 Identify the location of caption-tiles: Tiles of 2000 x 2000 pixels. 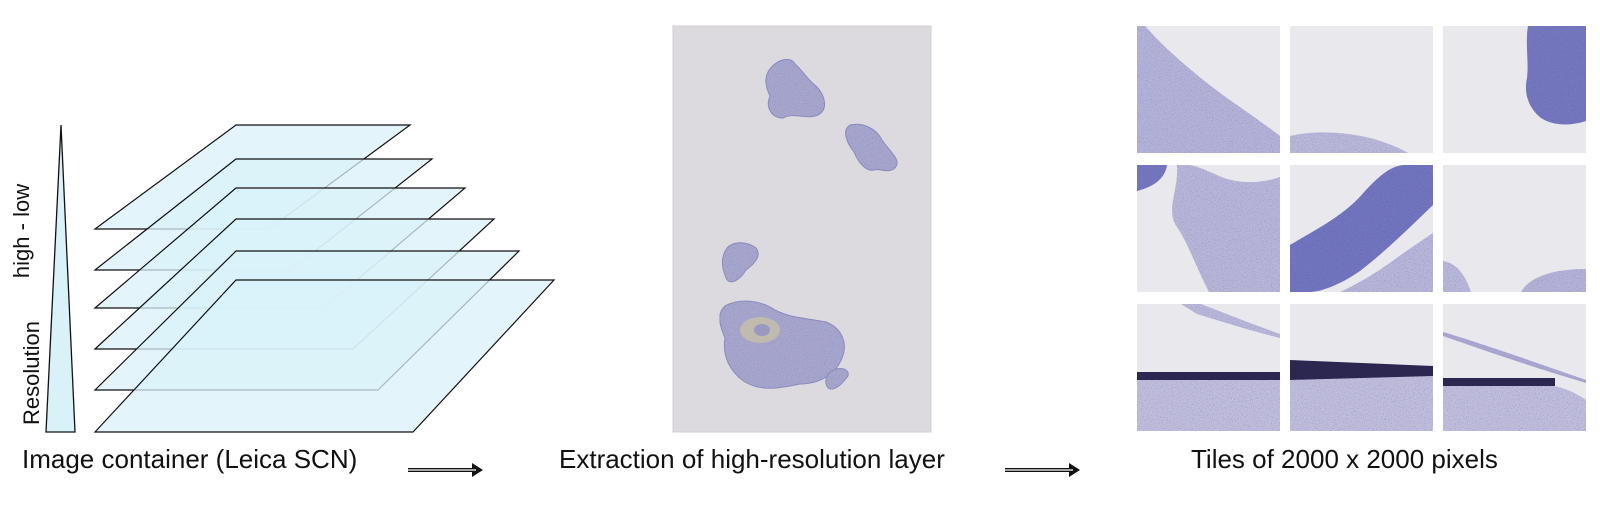
(1344, 459).